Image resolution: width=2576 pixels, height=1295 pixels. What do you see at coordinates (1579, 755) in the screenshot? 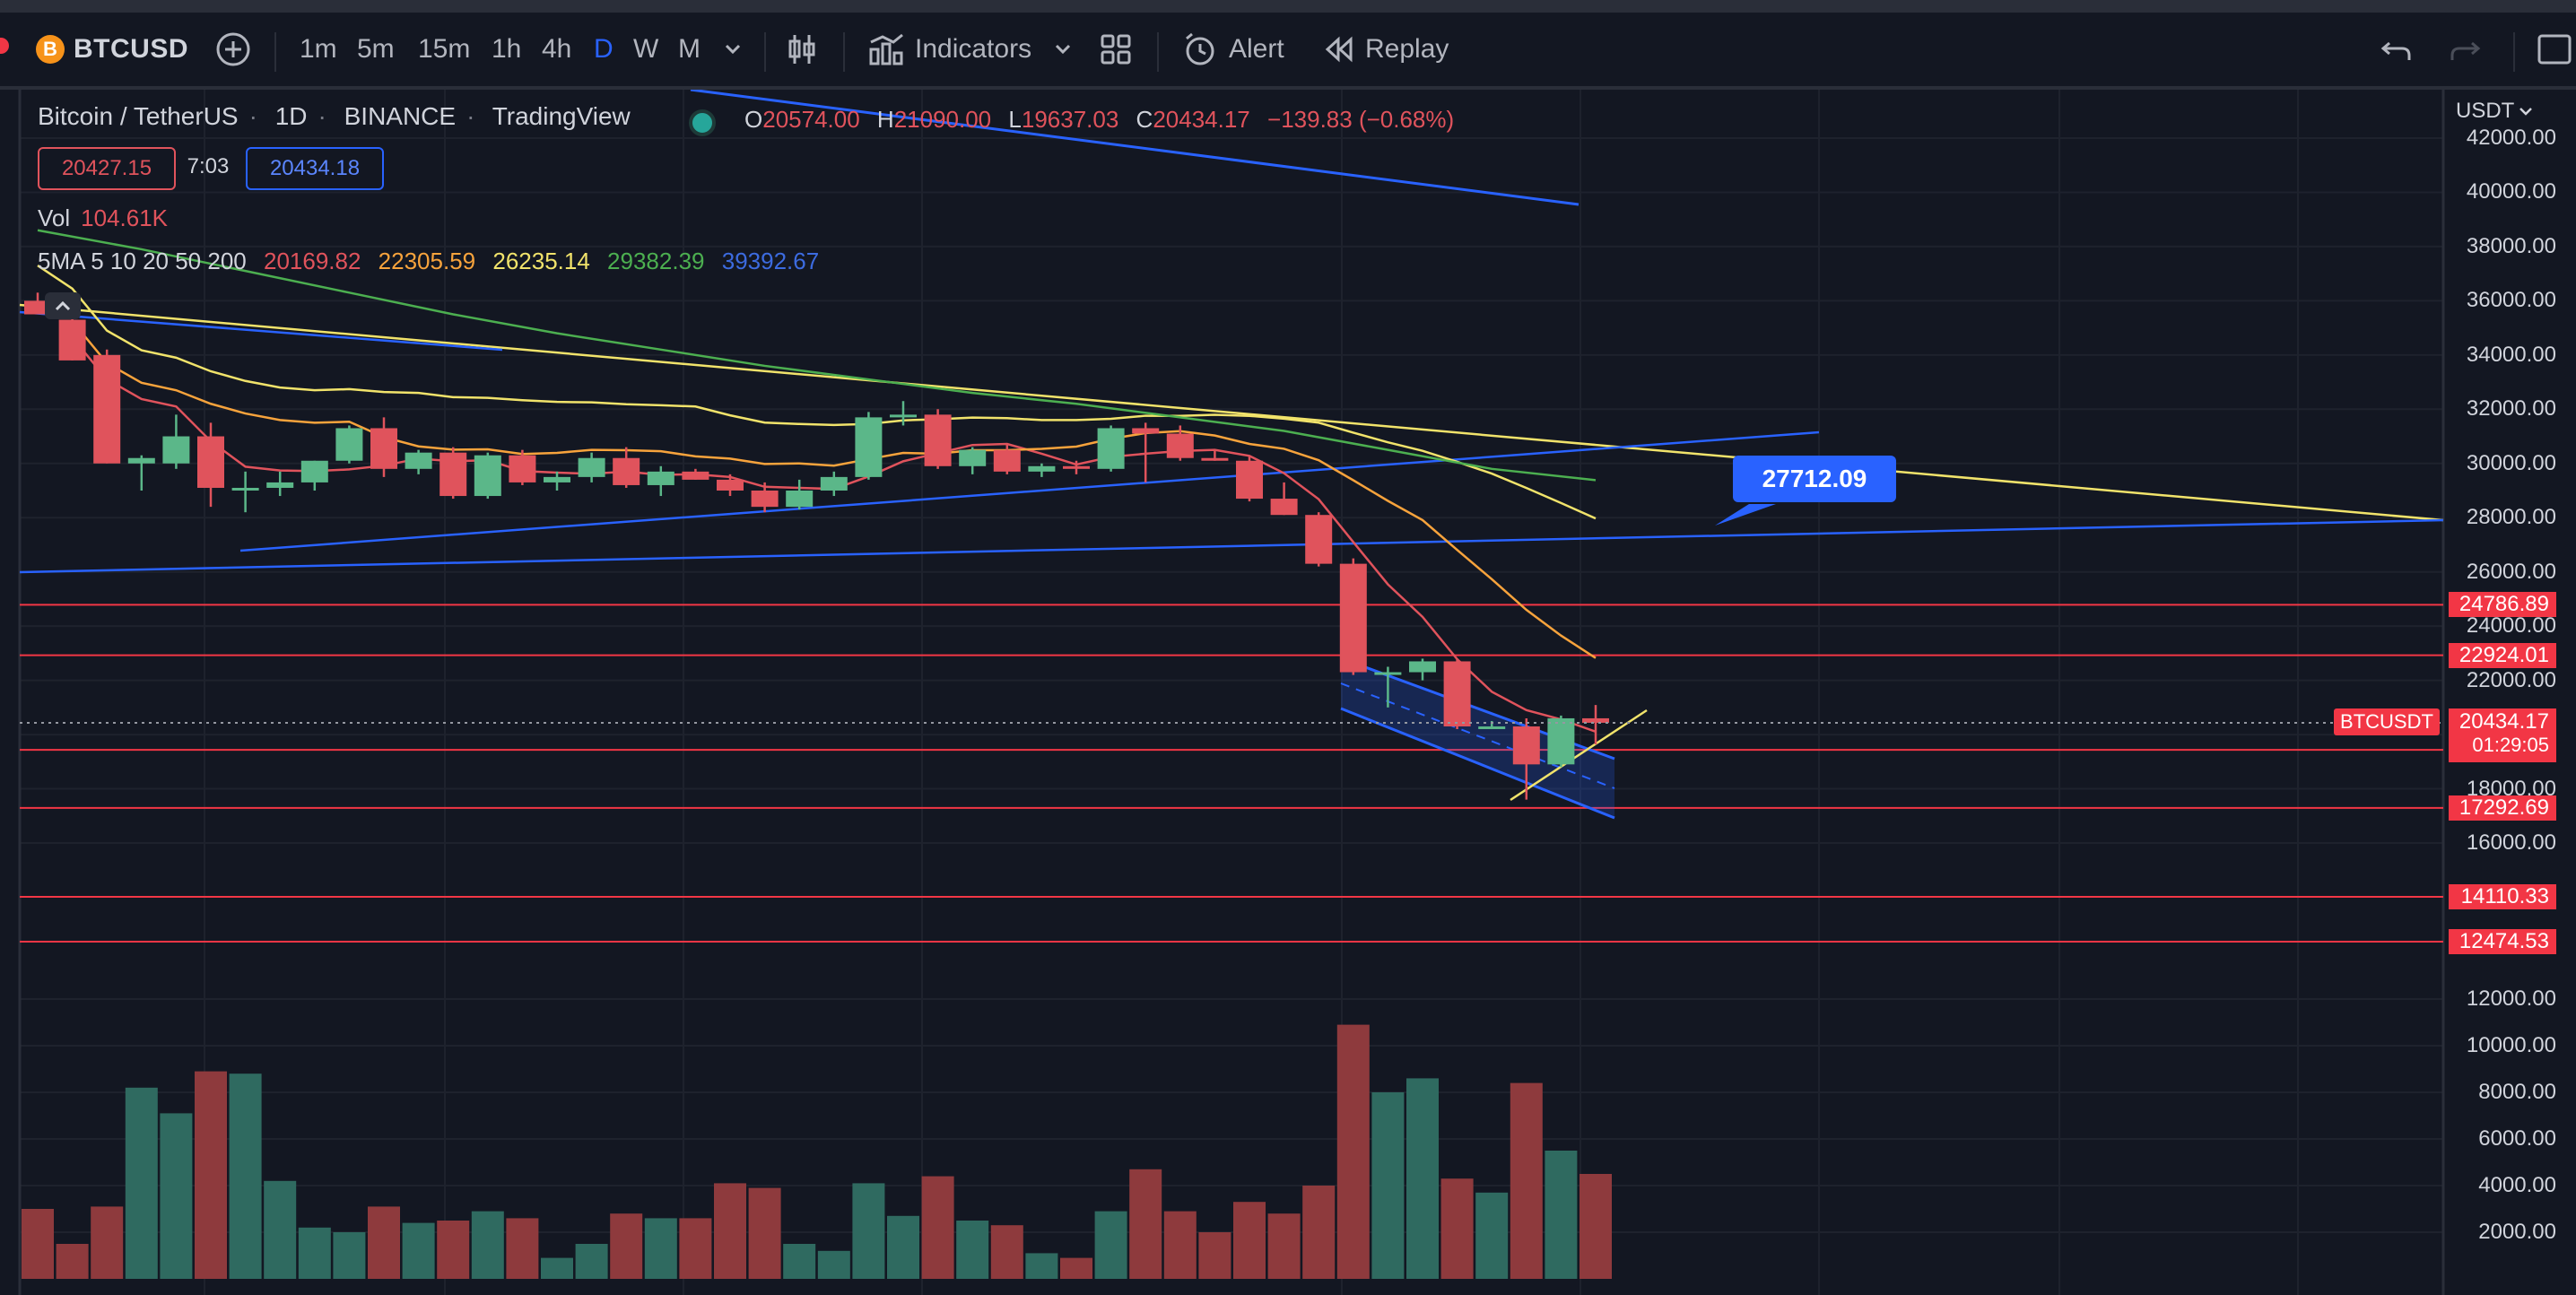
I see `trendline-yellow-short` at bounding box center [1579, 755].